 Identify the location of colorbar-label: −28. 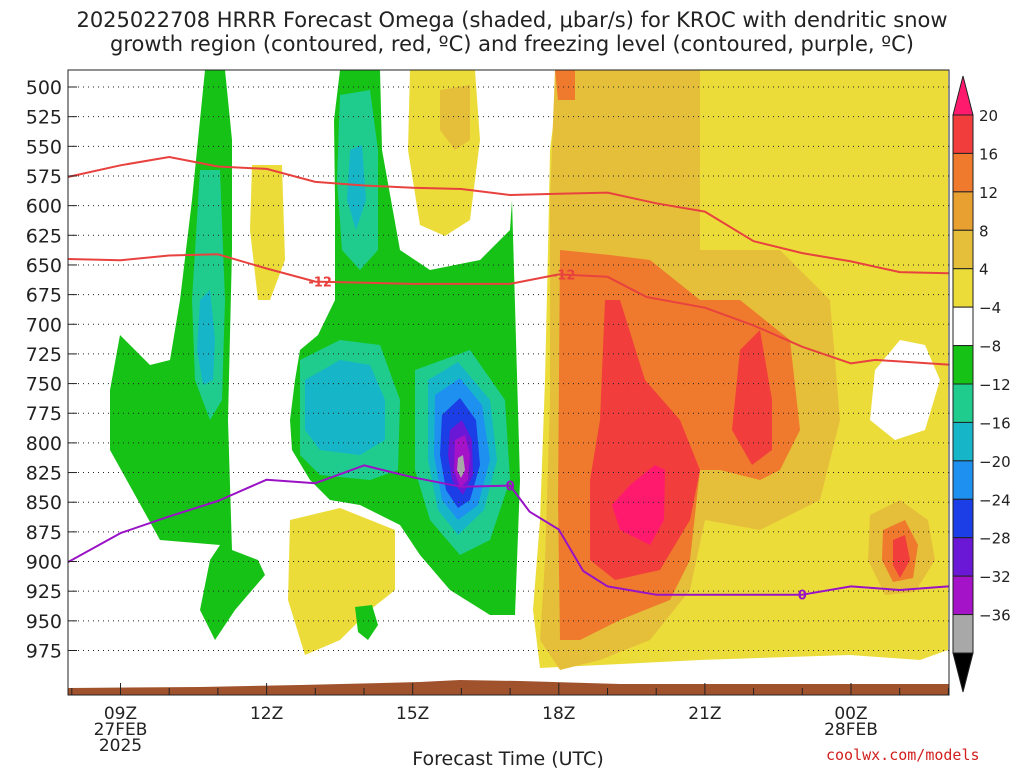
(995, 539).